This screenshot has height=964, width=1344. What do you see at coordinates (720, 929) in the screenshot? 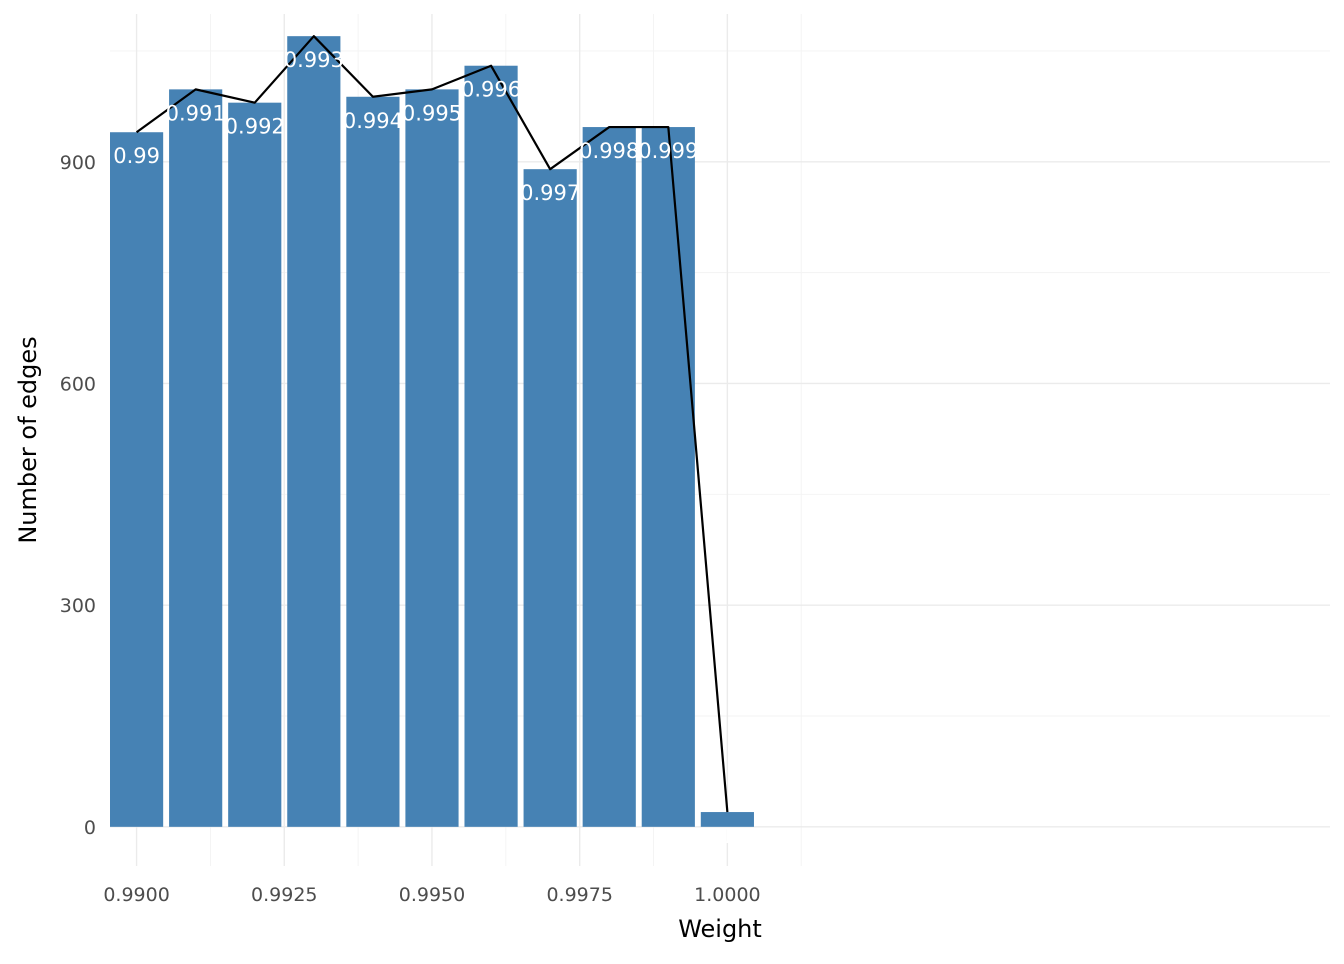
I see `x-axis-title: Weight` at bounding box center [720, 929].